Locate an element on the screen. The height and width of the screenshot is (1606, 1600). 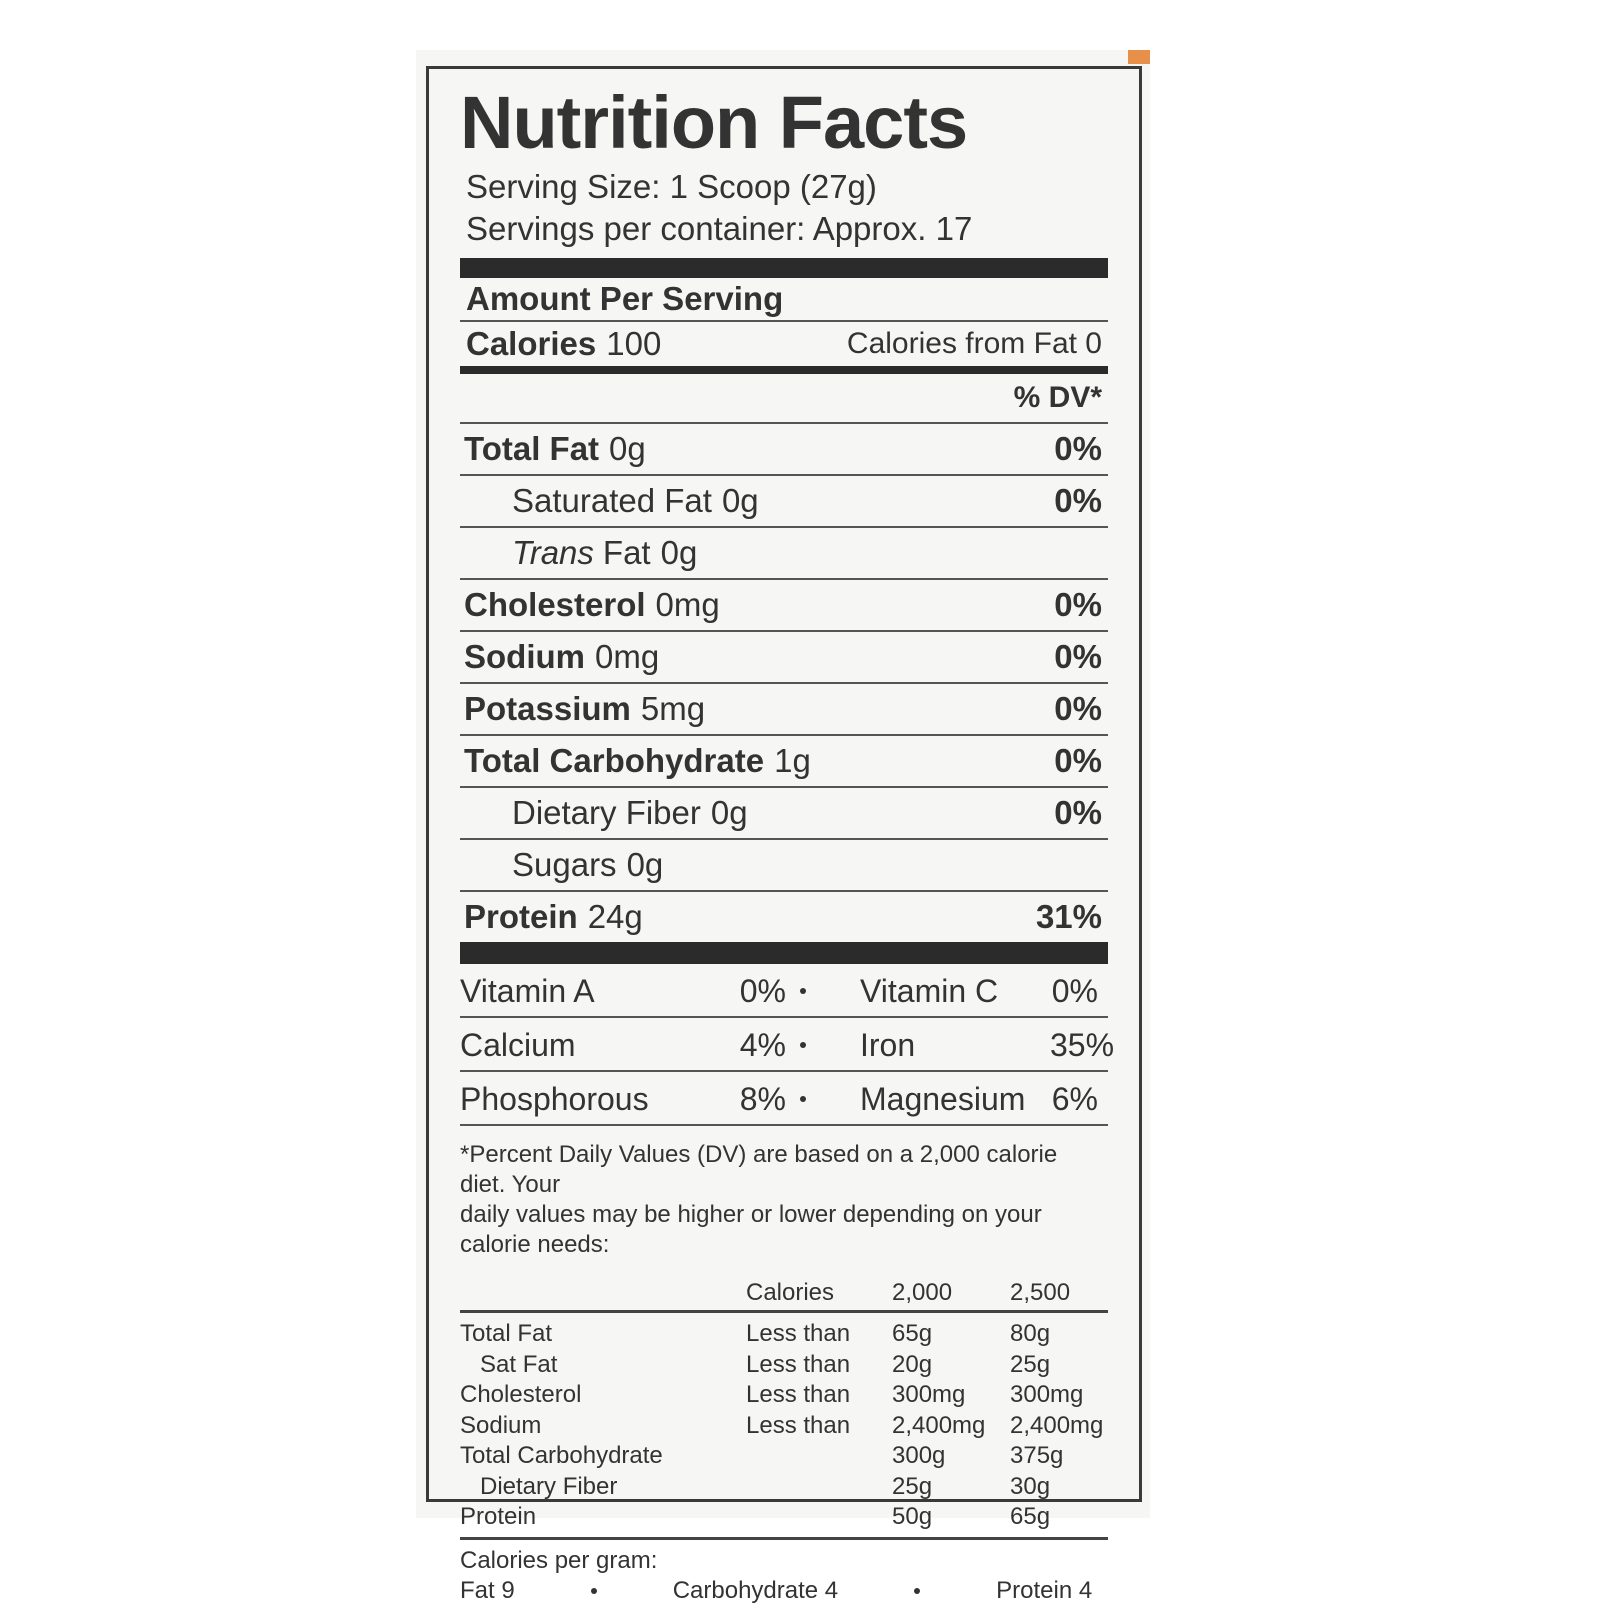
dv-table-column: 2,000 is located at coordinates (922, 1292).